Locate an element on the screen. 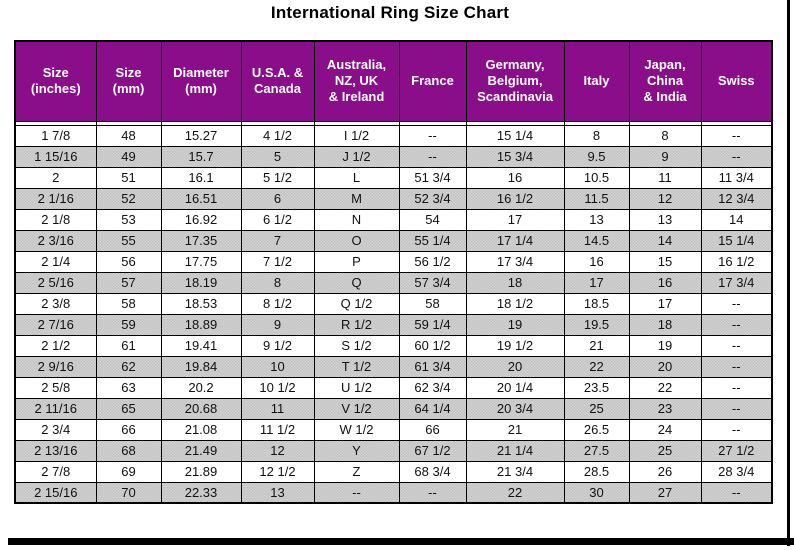  table-cell: 18 is located at coordinates (515, 282).